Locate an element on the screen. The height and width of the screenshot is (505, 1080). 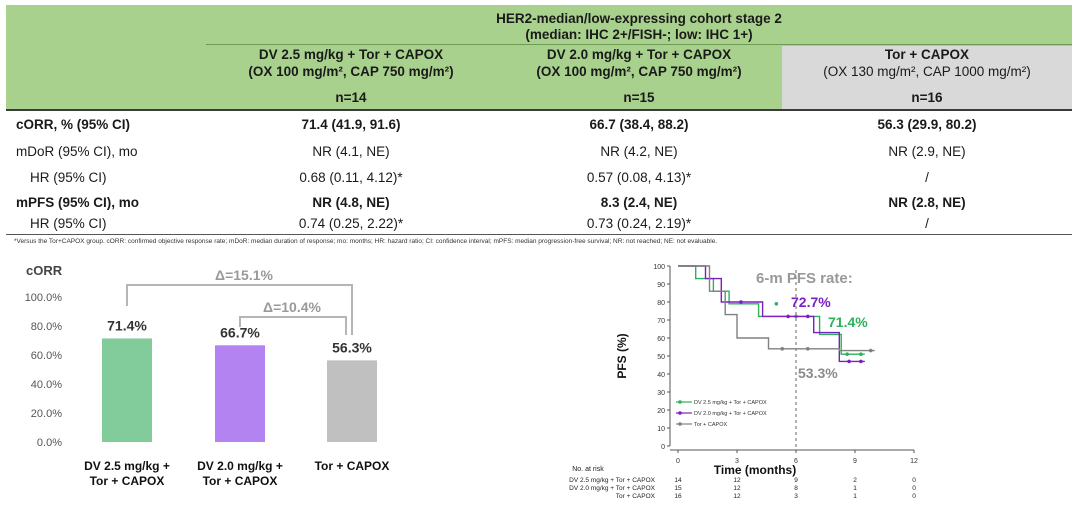
header-divider is located at coordinates (639, 44).